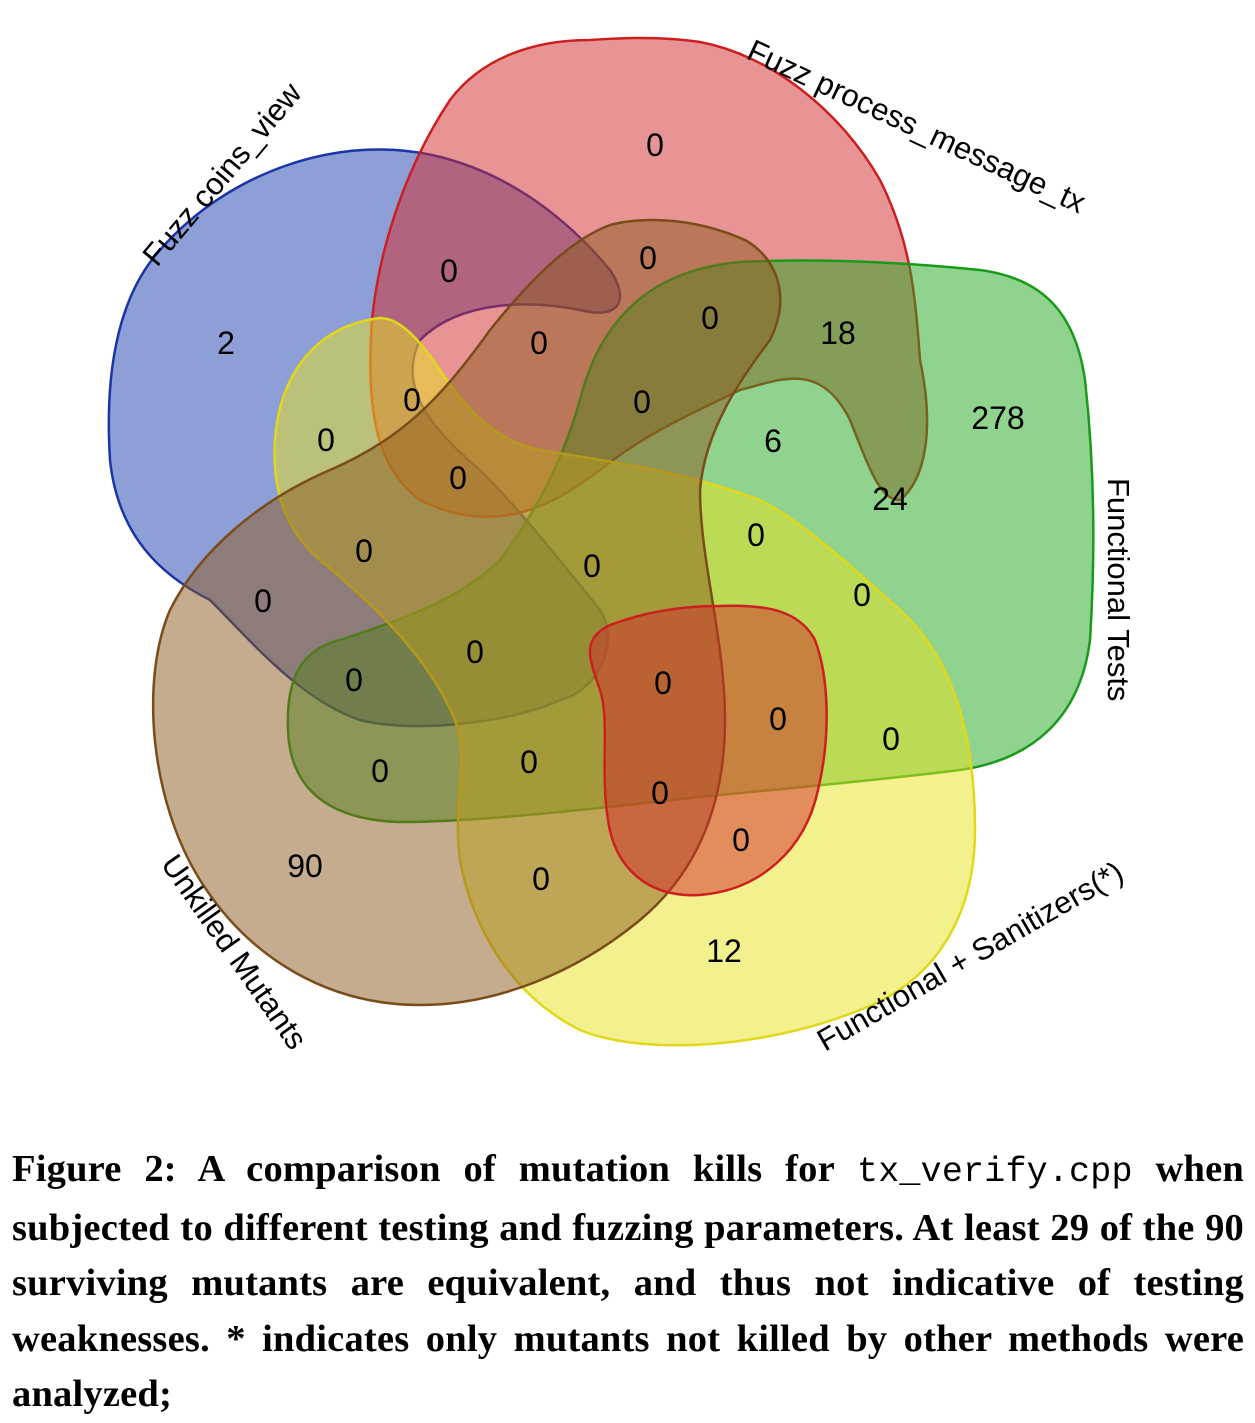  Describe the element at coordinates (226, 343) in the screenshot. I see `region-count: 2` at that location.